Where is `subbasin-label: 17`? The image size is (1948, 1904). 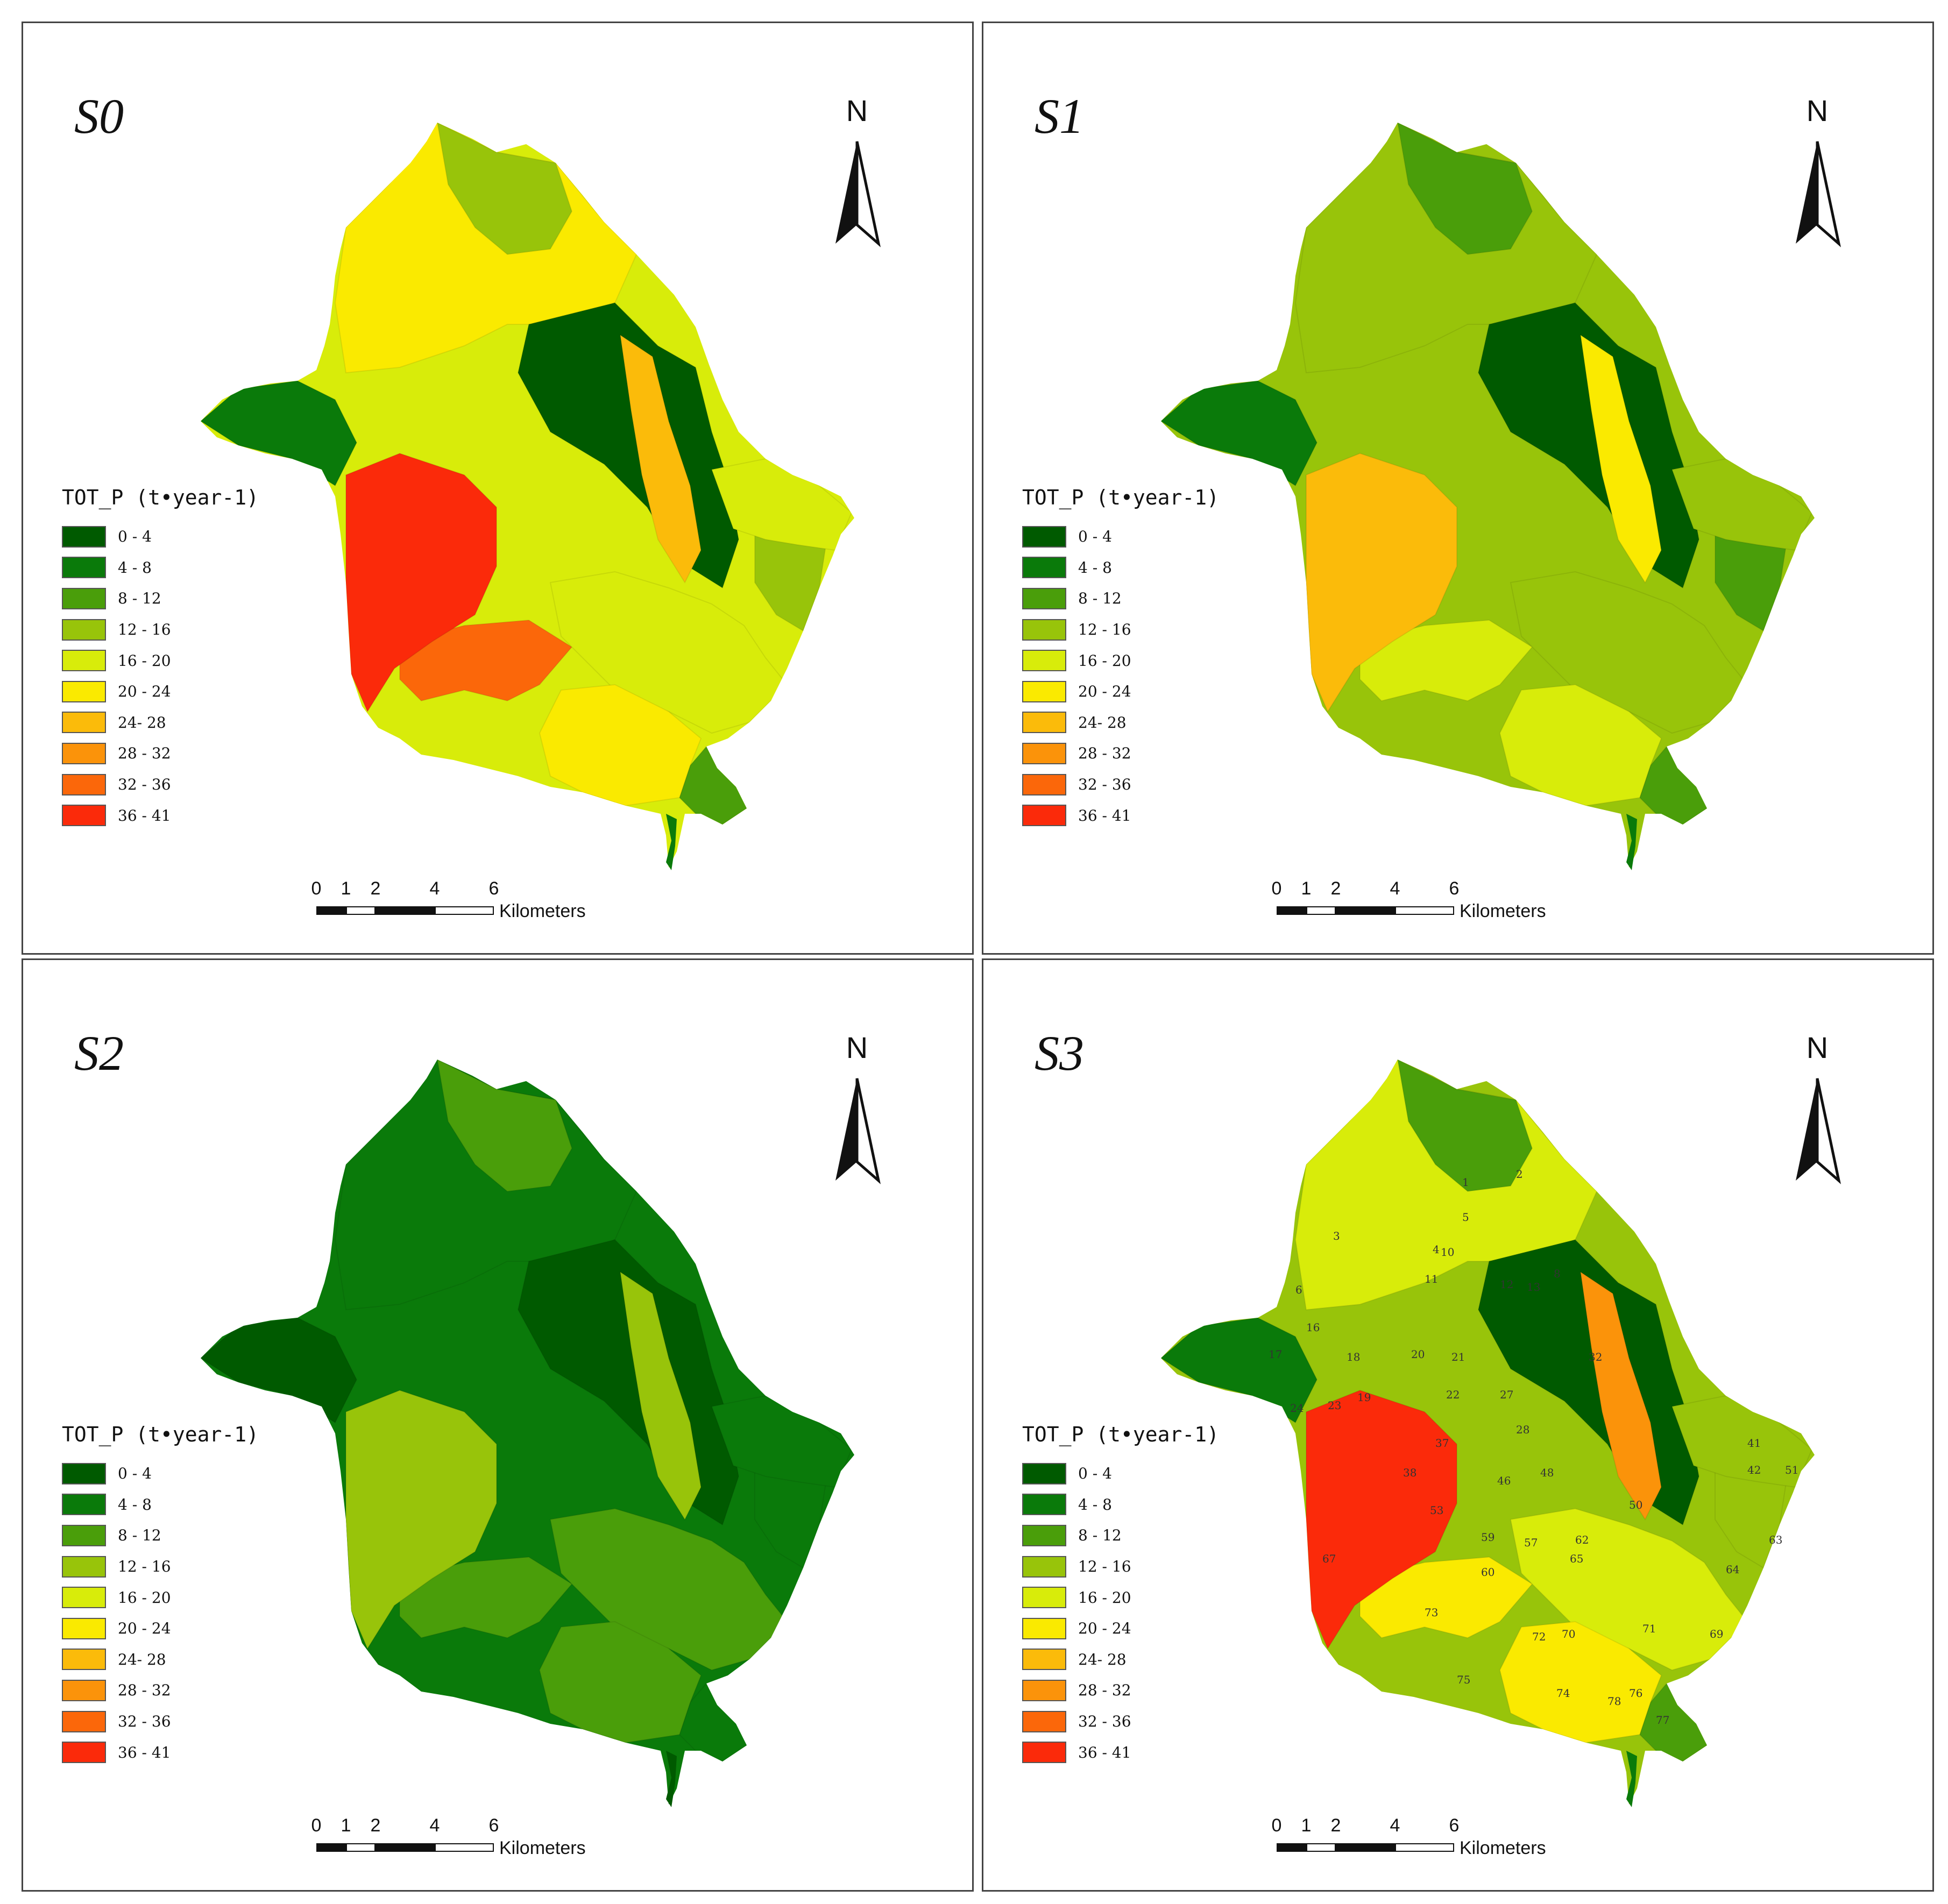 subbasin-label: 17 is located at coordinates (1275, 1354).